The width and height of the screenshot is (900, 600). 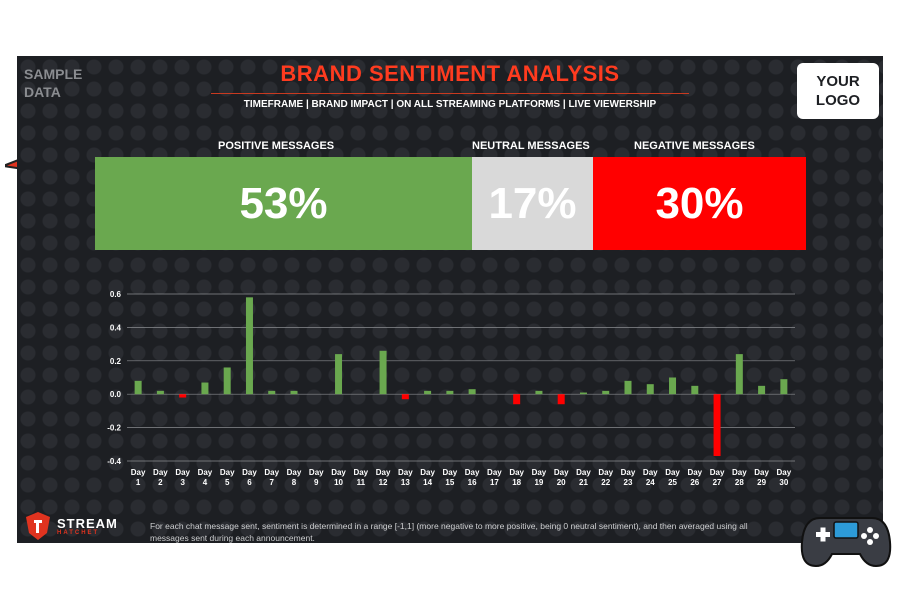 I want to click on negative-segment: 30%, so click(x=699, y=203).